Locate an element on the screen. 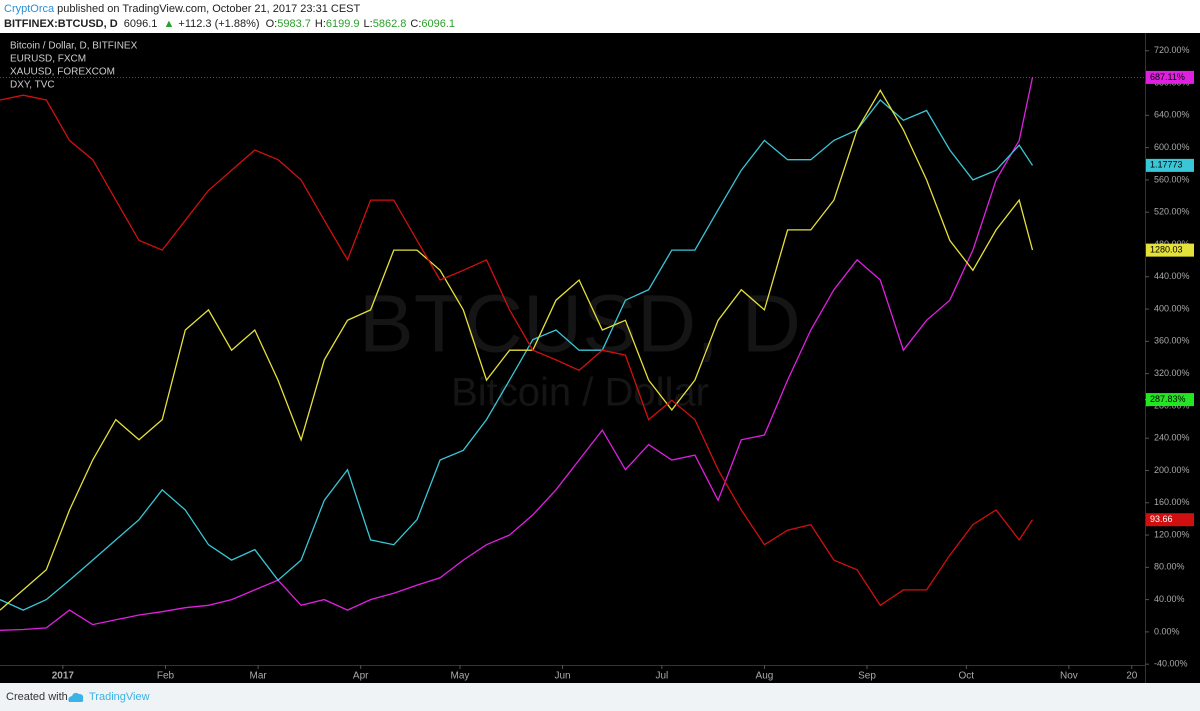 This screenshot has width=1200, height=711. y-tick-label: 80.00% is located at coordinates (1169, 567).